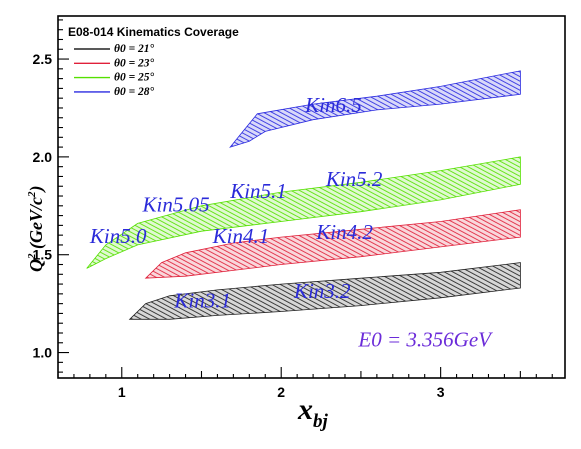  What do you see at coordinates (134, 63) in the screenshot?
I see `legend-item: θ0 = 23°` at bounding box center [134, 63].